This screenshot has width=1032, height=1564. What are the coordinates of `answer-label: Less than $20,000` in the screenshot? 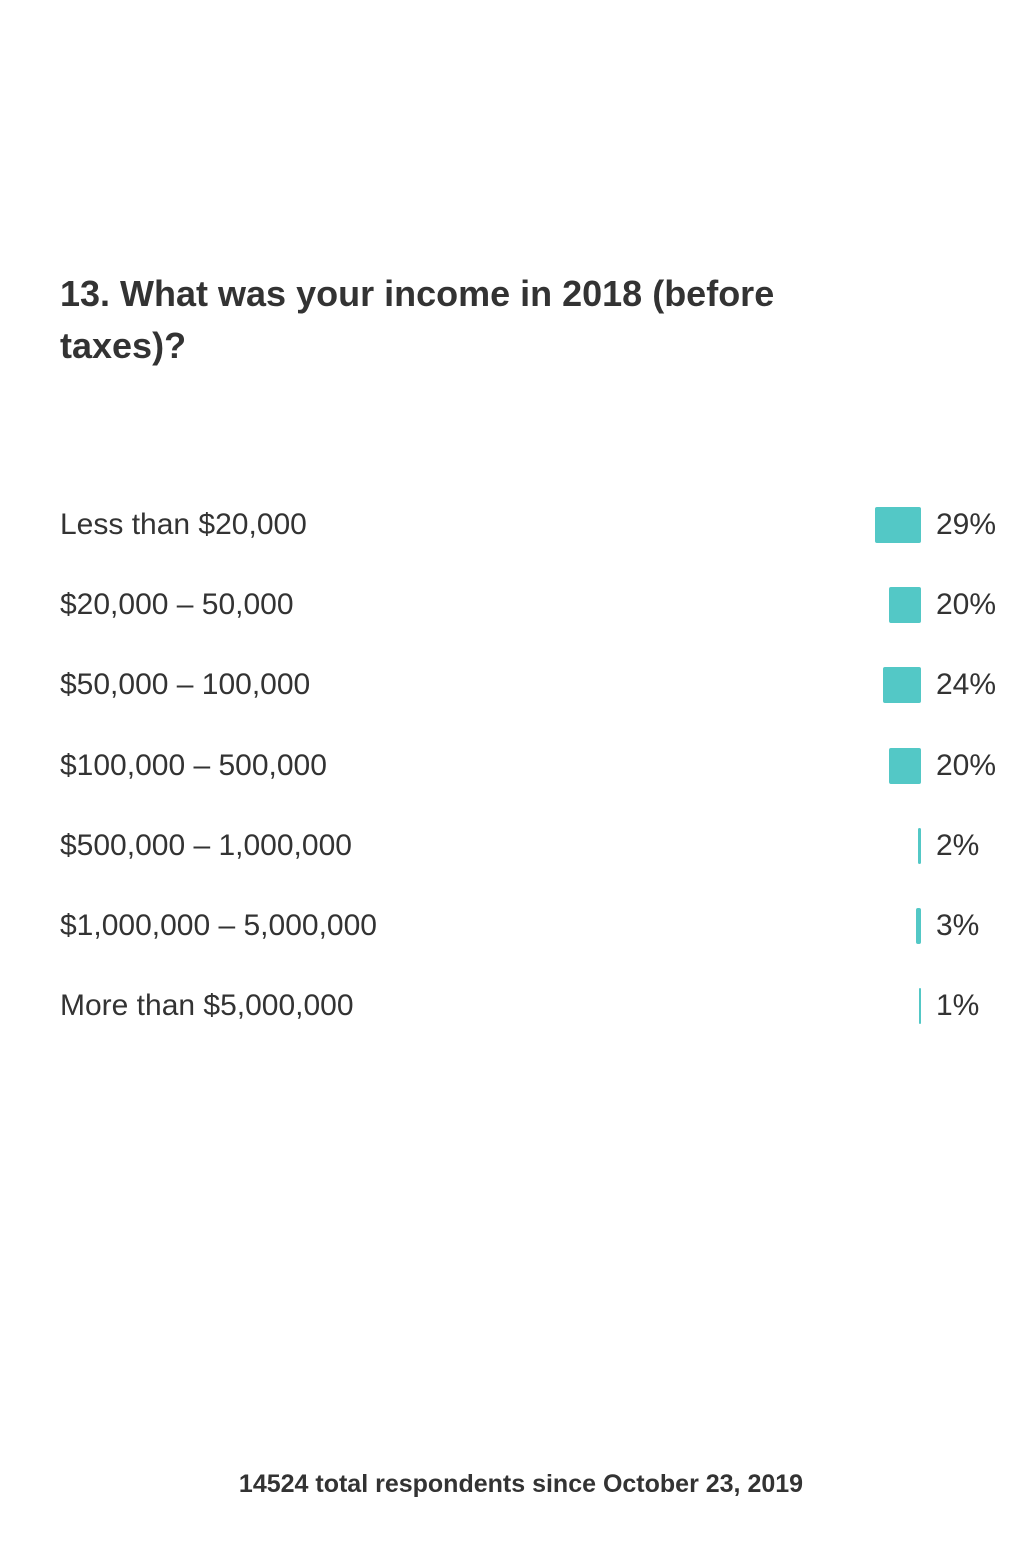 It's located at (183, 524).